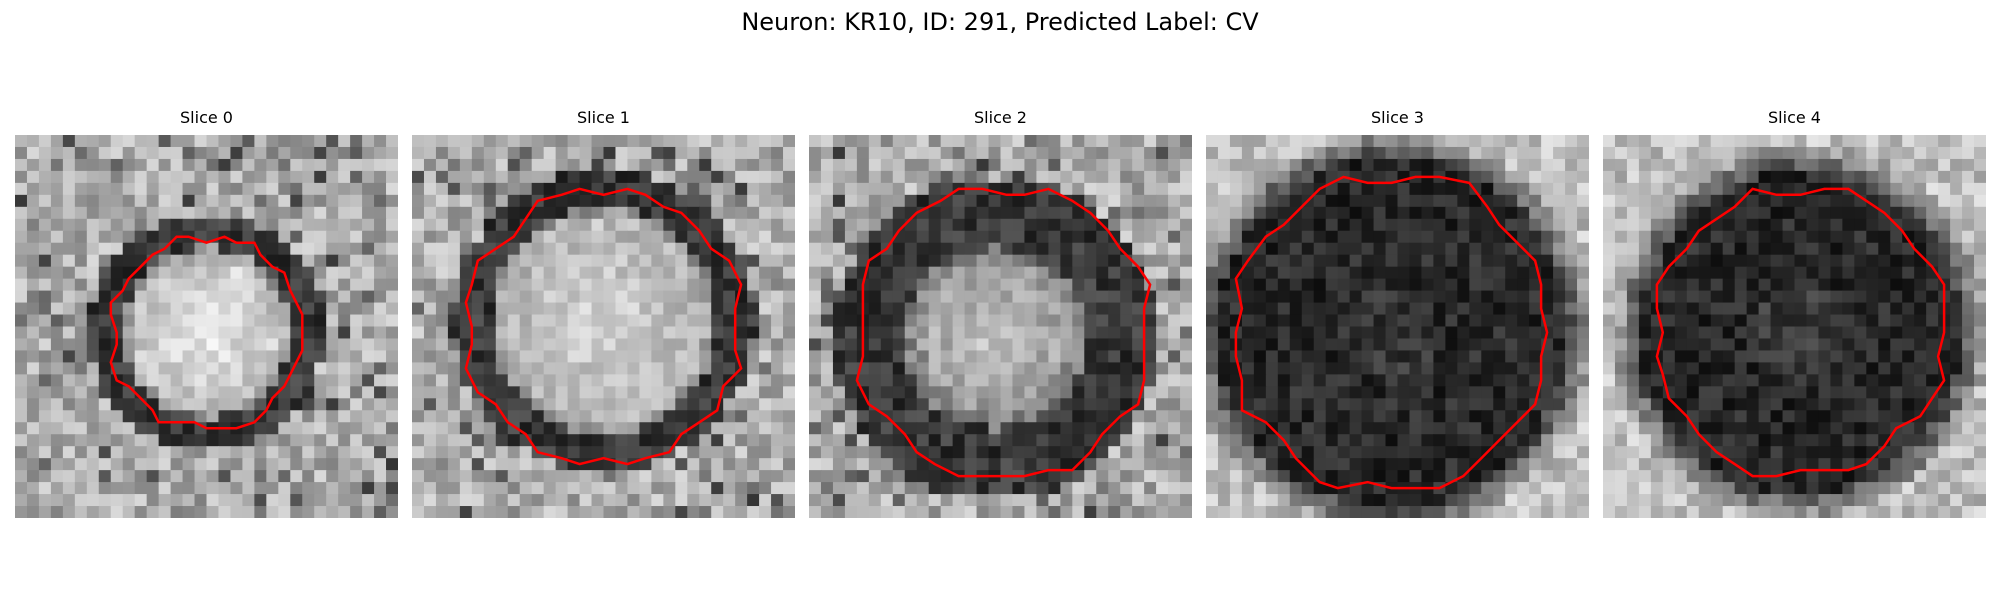 The image size is (2000, 600). Describe the element at coordinates (603, 117) in the screenshot. I see `slice-title-1: Slice 1` at that location.